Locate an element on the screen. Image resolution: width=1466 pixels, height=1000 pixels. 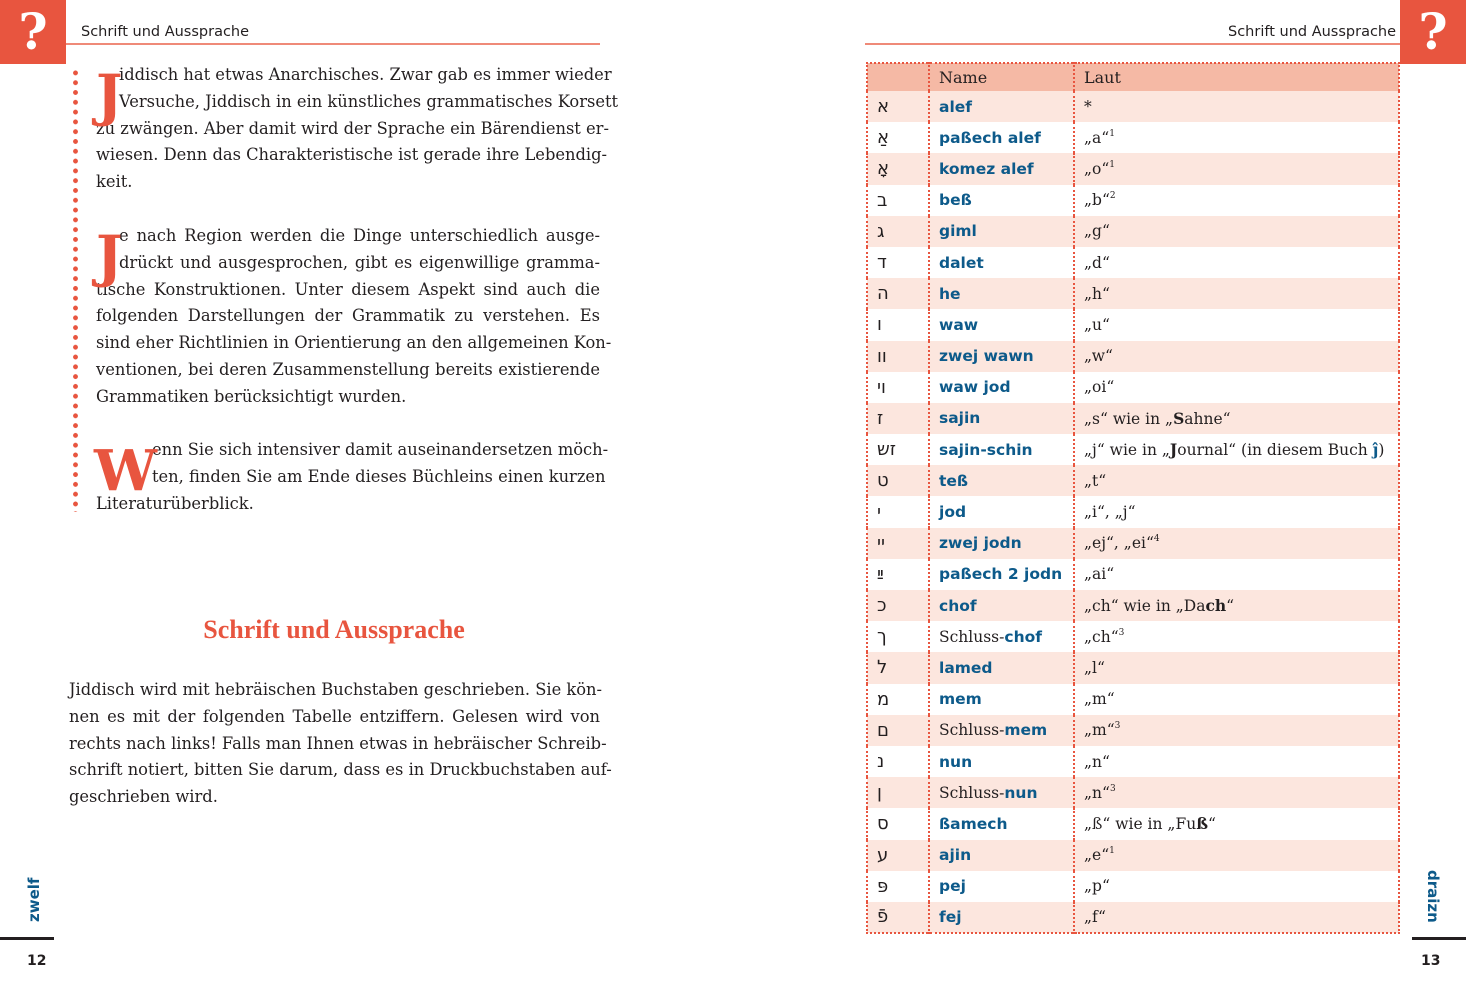
letter-name-cell: komez alef is located at coordinates (1002, 169).